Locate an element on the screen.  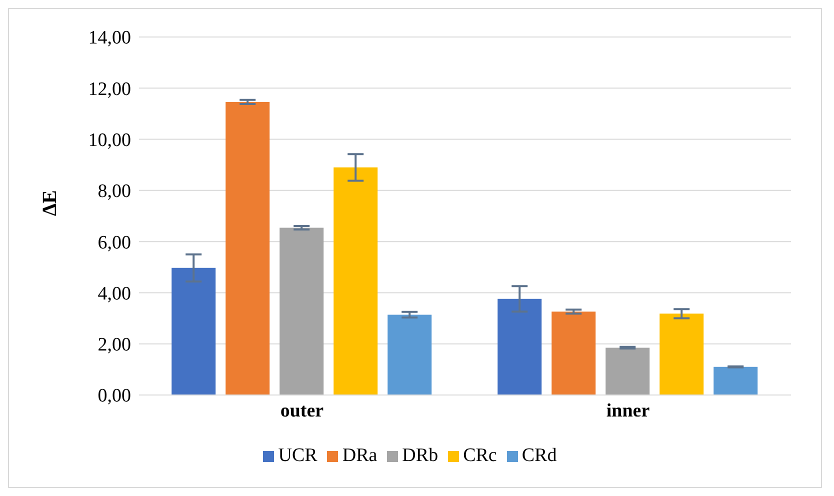
y-tick-label: 2,00 is located at coordinates (114, 345).